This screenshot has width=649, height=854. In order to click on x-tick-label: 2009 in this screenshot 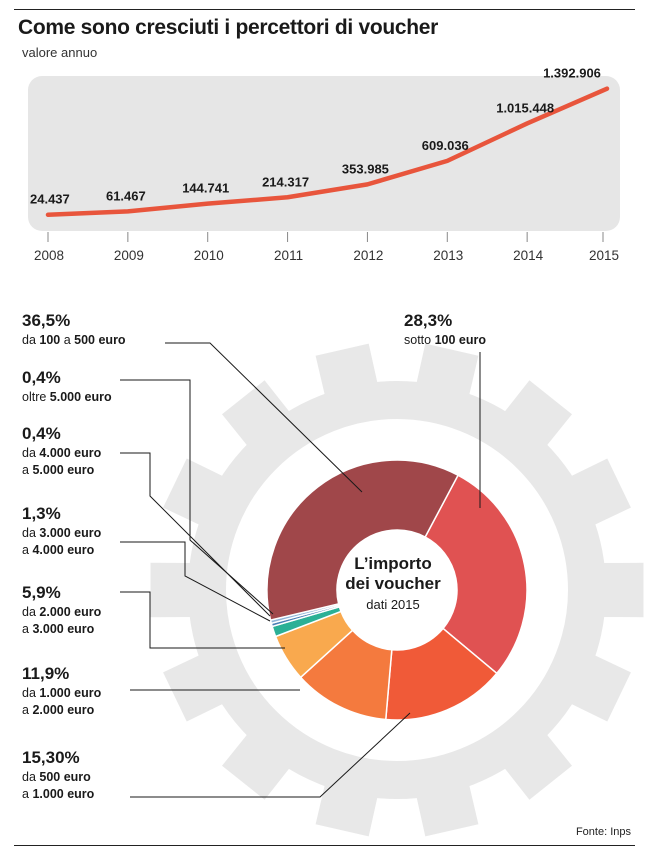, I will do `click(129, 255)`.